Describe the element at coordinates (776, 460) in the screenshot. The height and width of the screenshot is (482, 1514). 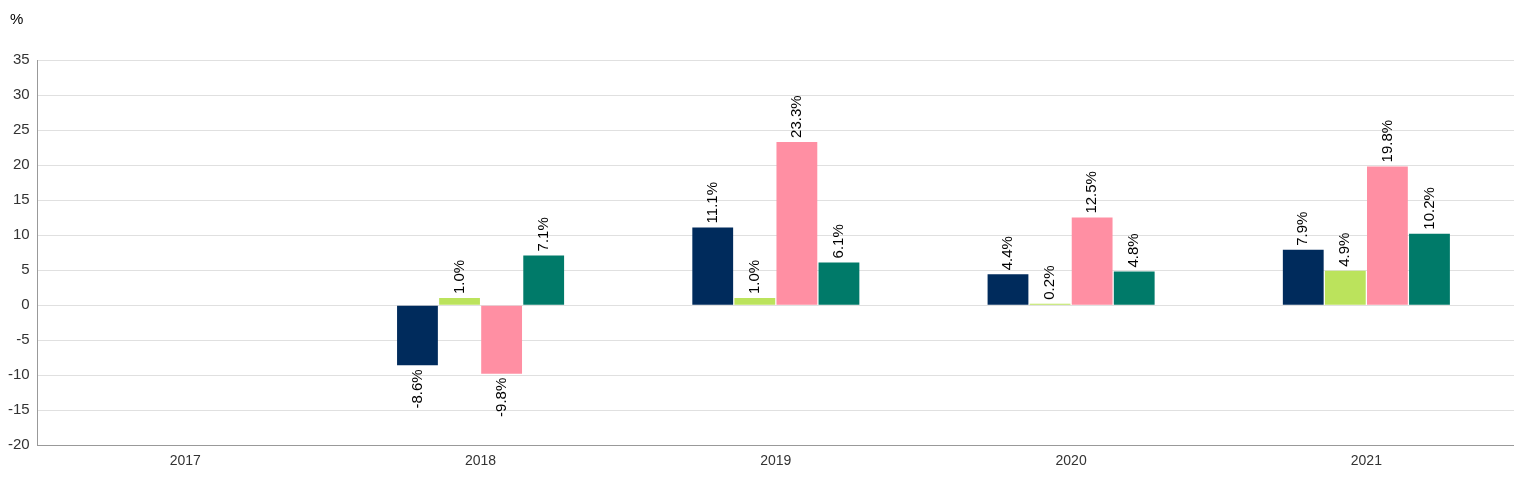
I see `x-tick-label: 2019` at that location.